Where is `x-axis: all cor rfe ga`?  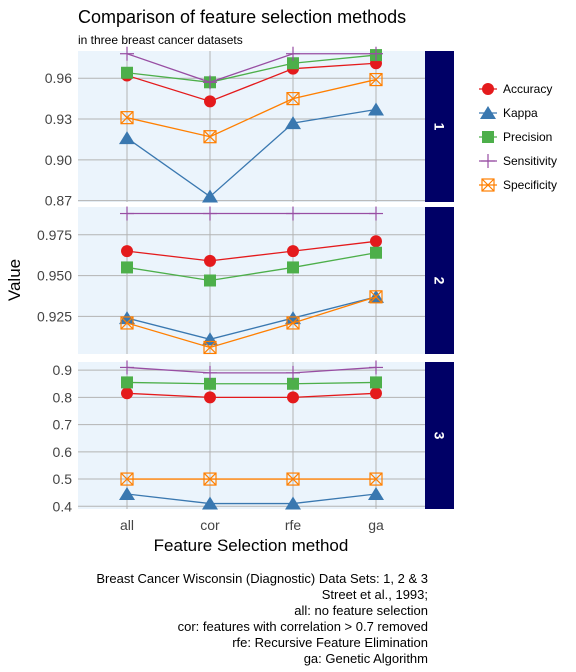 x-axis: all cor rfe ga is located at coordinates (252, 525).